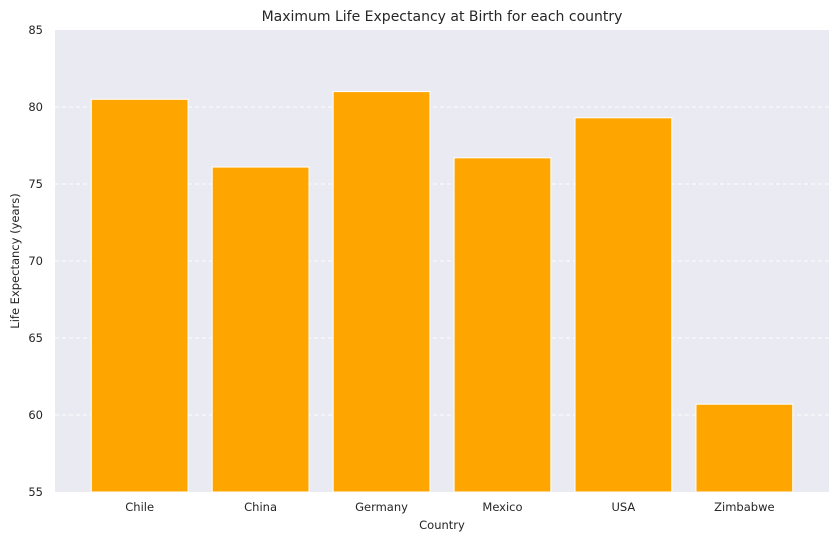  Describe the element at coordinates (502, 507) in the screenshot. I see `x-tick-label: Mexico` at that location.